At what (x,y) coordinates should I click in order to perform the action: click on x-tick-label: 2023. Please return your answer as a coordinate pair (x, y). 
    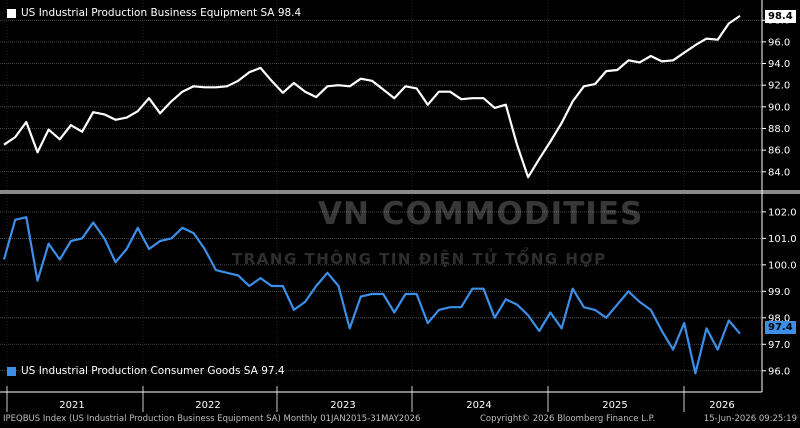
    Looking at the image, I should click on (342, 405).